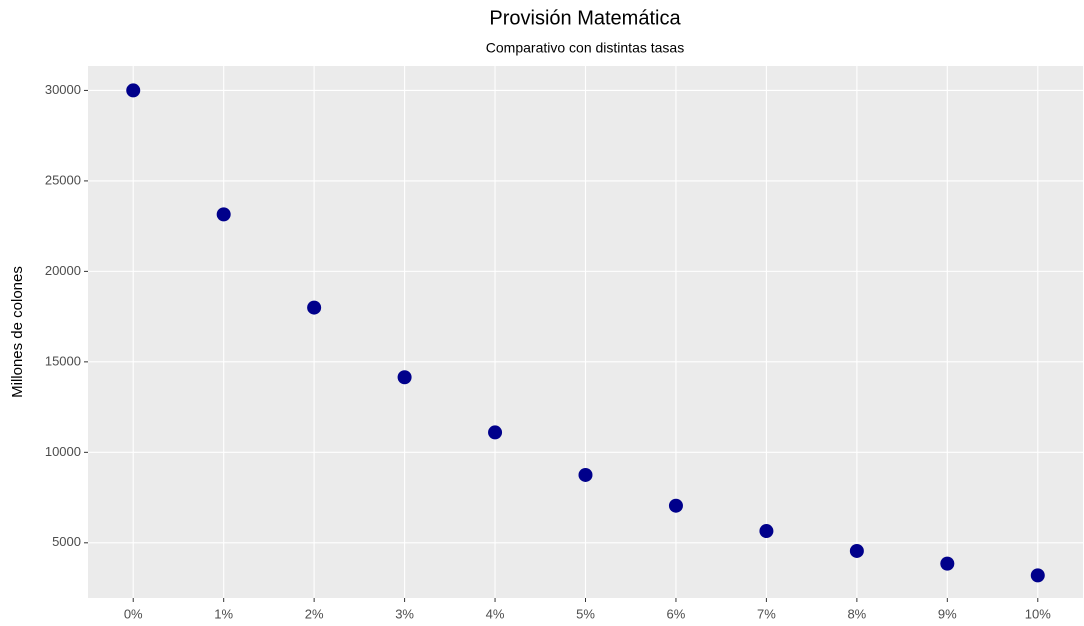  Describe the element at coordinates (676, 613) in the screenshot. I see `x-tick-label: 6%` at that location.